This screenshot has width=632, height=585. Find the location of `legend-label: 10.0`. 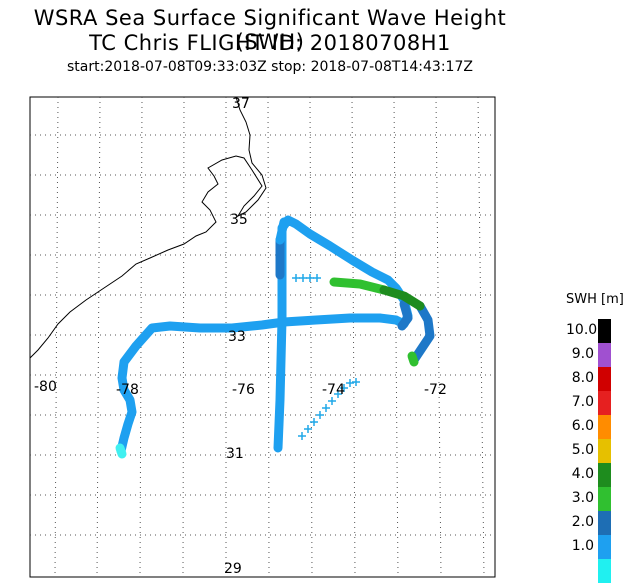

legend-label: 10.0 is located at coordinates (582, 330).